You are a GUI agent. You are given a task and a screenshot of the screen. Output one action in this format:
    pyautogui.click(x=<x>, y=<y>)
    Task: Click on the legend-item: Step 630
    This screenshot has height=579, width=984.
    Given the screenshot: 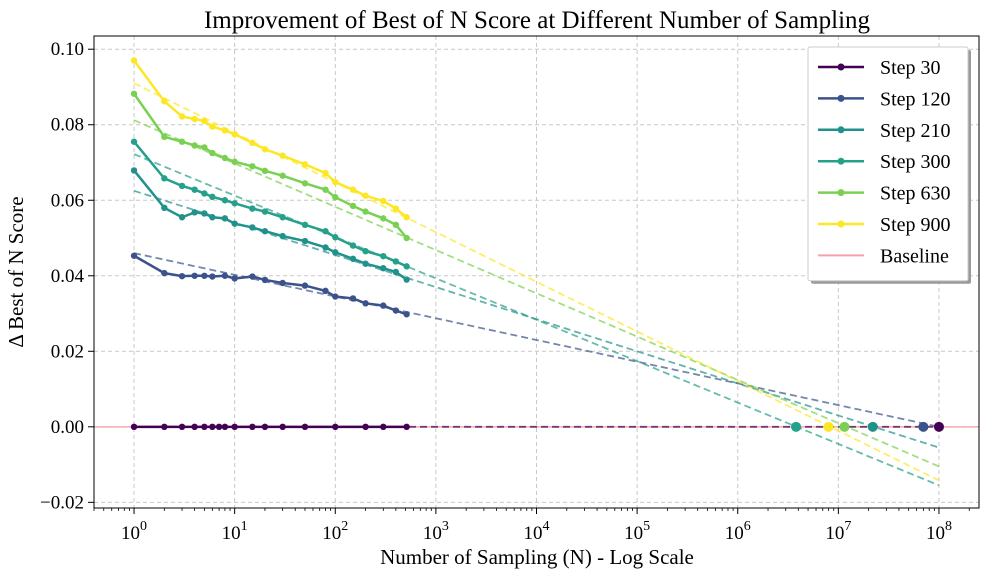 What is the action you would take?
    pyautogui.click(x=884, y=194)
    